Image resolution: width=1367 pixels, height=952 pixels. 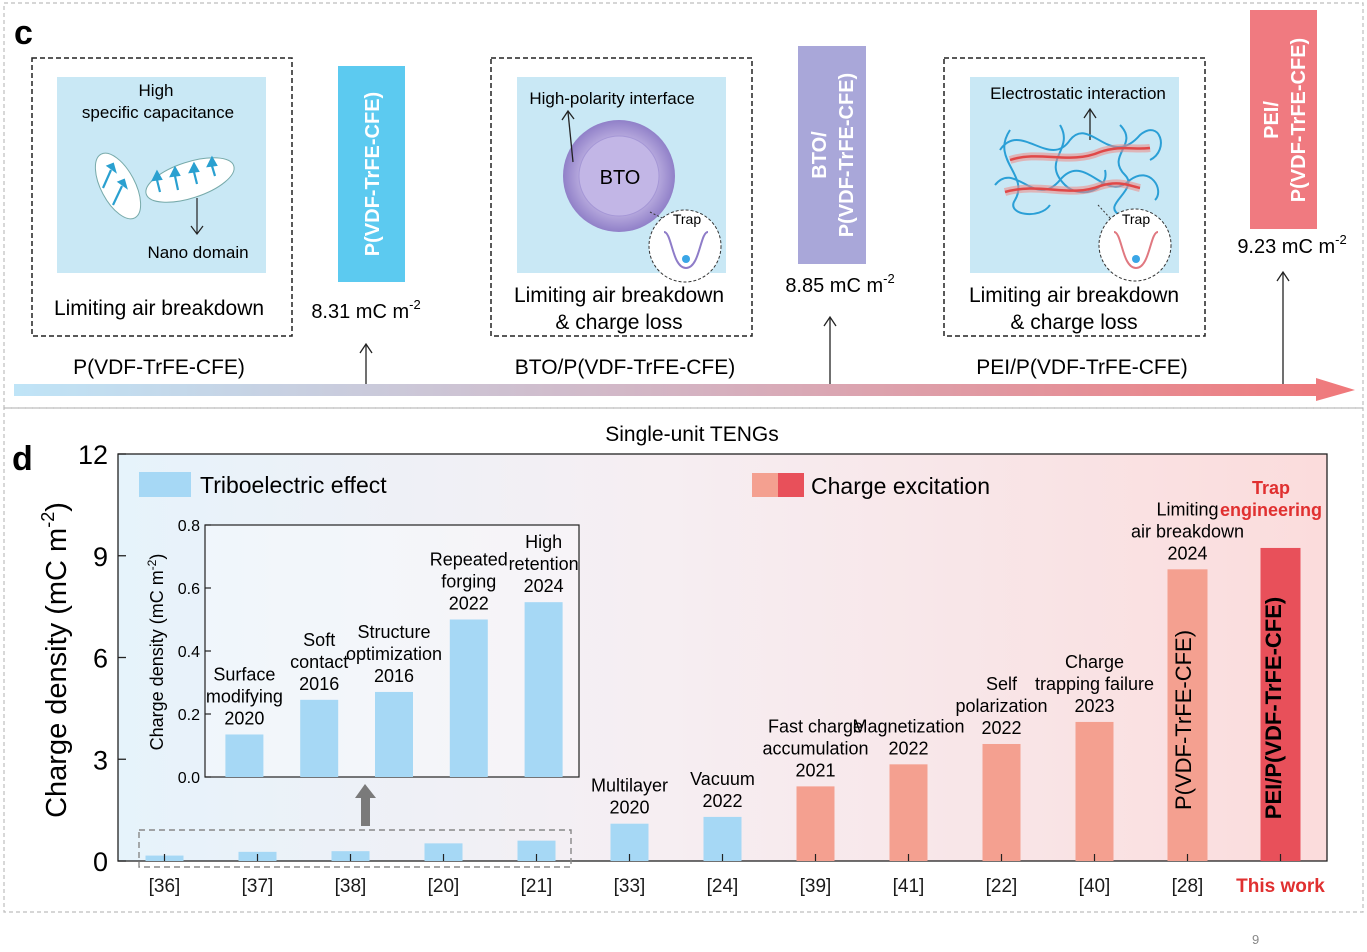 What do you see at coordinates (1002, 684) in the screenshot?
I see `bar-annotation: Self` at bounding box center [1002, 684].